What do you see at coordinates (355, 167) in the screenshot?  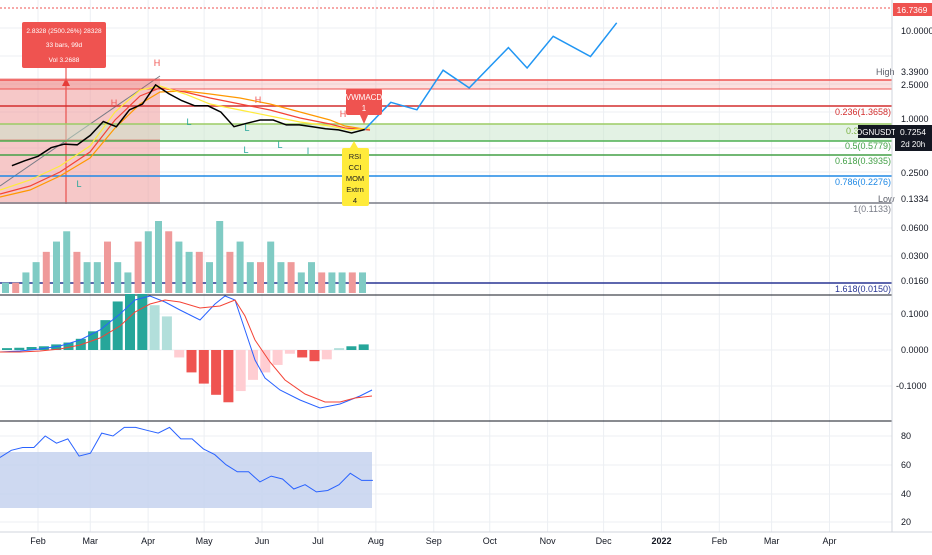 I see `osc-label-line2: CCI` at bounding box center [355, 167].